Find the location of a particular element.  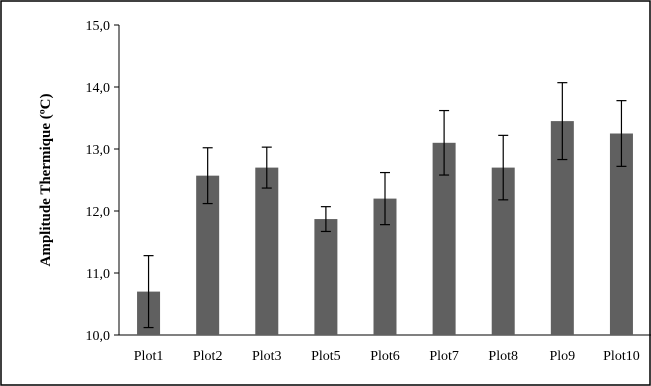

y-tick-label: 11,0 is located at coordinates (98, 274).